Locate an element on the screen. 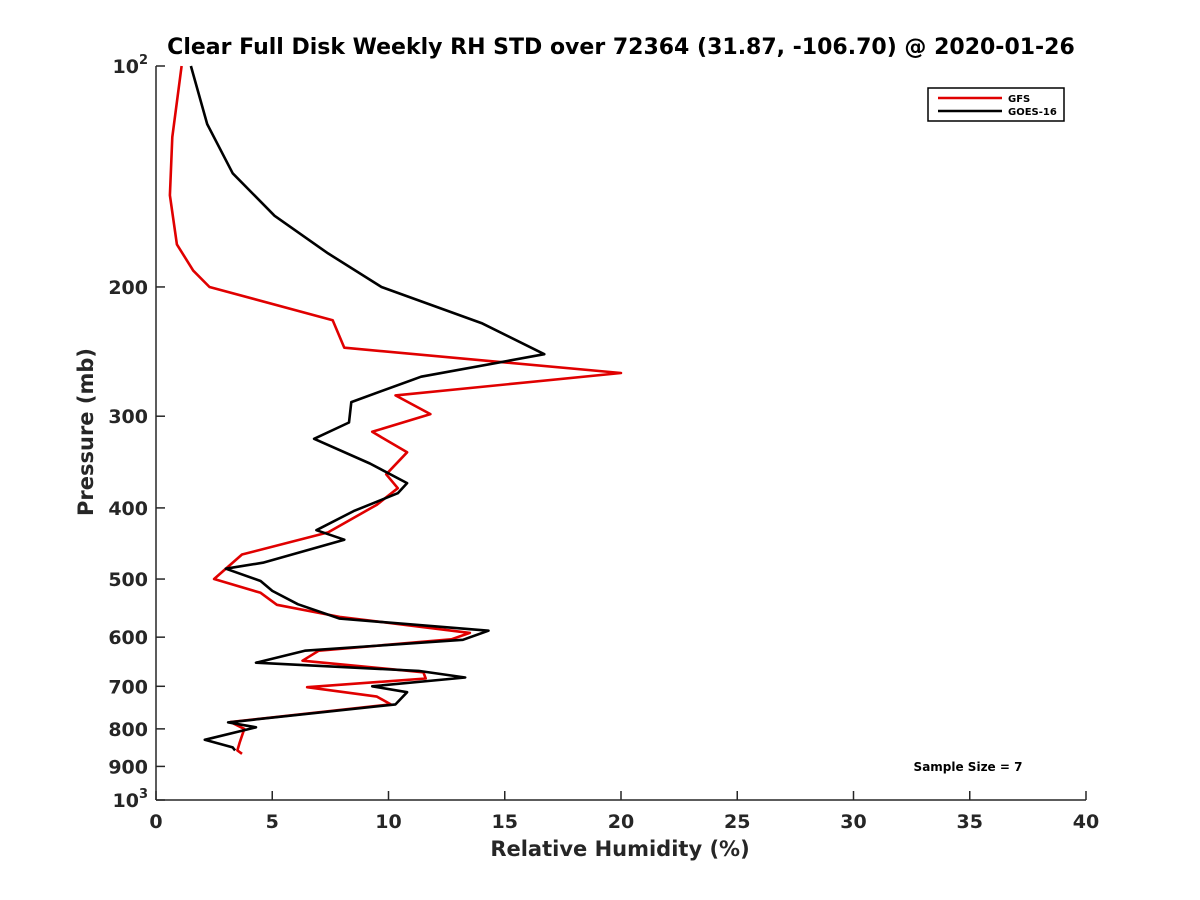 The image size is (1200, 900). x-axis-label: Relative Humidity (%) is located at coordinates (619, 849).